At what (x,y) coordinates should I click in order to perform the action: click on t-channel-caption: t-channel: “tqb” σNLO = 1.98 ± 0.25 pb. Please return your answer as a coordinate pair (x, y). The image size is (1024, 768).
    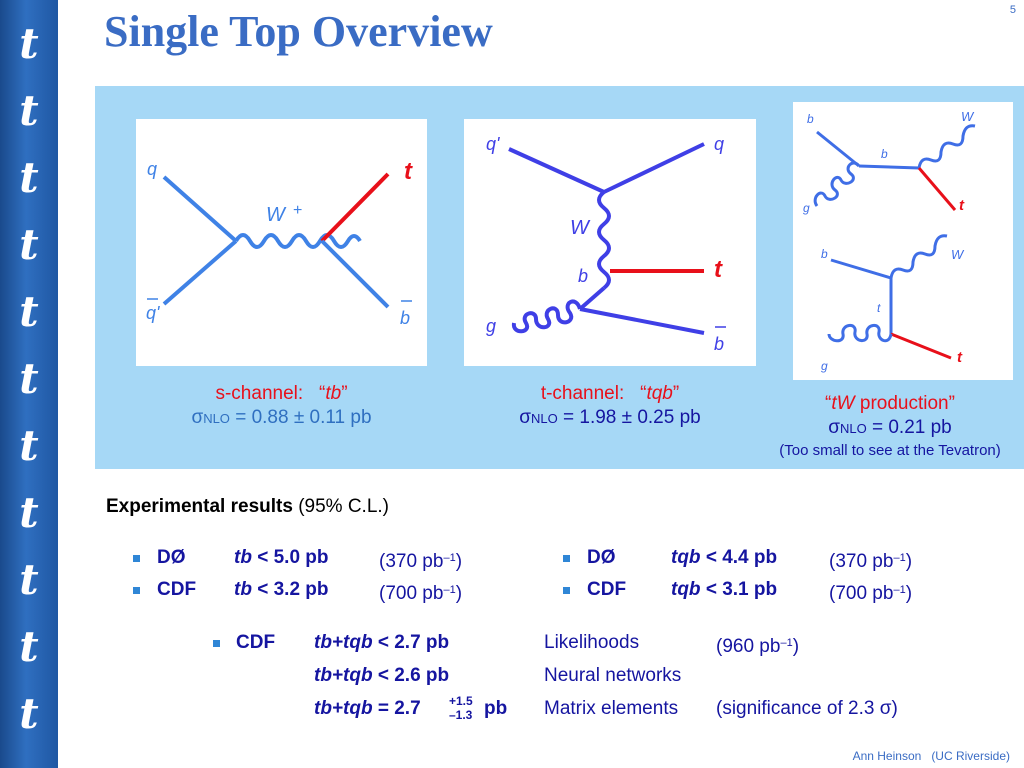
    Looking at the image, I should click on (610, 406).